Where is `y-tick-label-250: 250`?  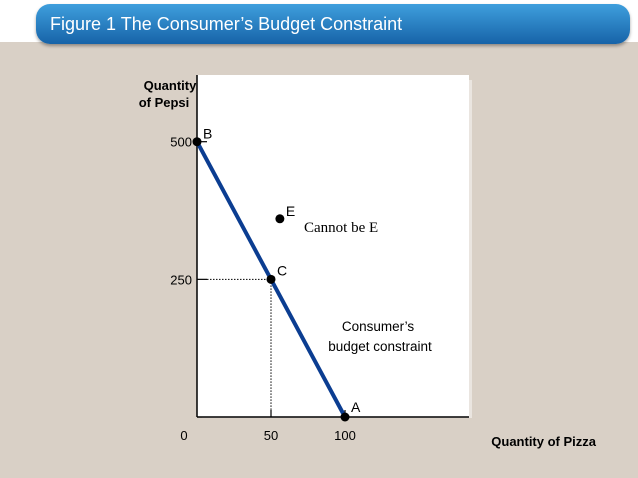 y-tick-label-250: 250 is located at coordinates (181, 279).